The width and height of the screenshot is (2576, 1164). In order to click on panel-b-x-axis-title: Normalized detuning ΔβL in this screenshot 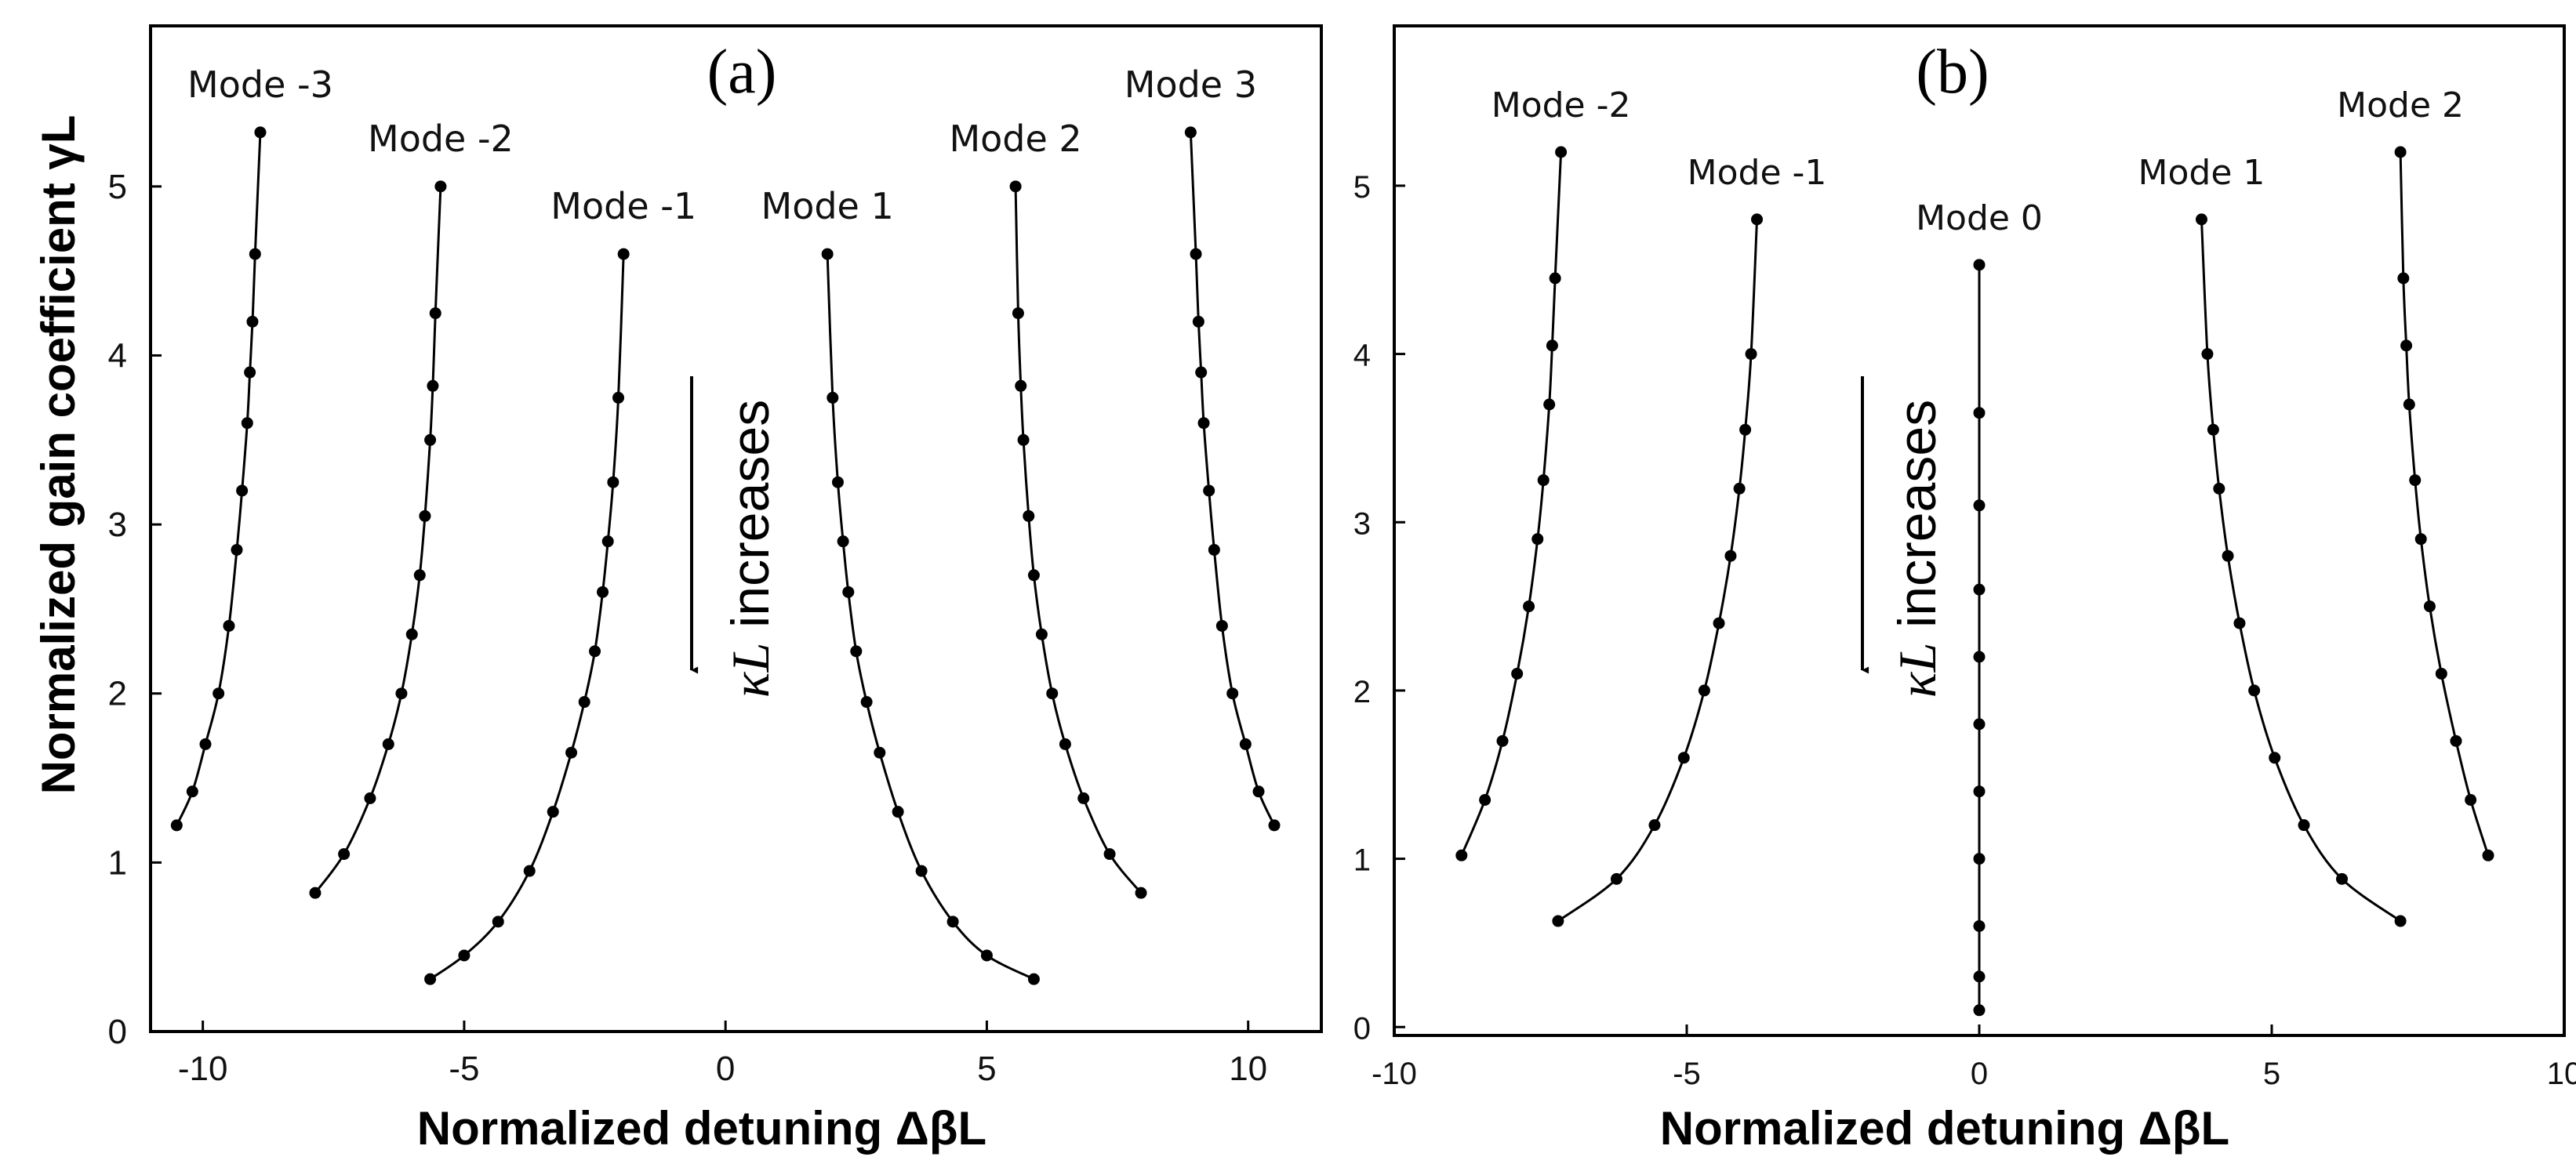, I will do `click(1944, 1128)`.